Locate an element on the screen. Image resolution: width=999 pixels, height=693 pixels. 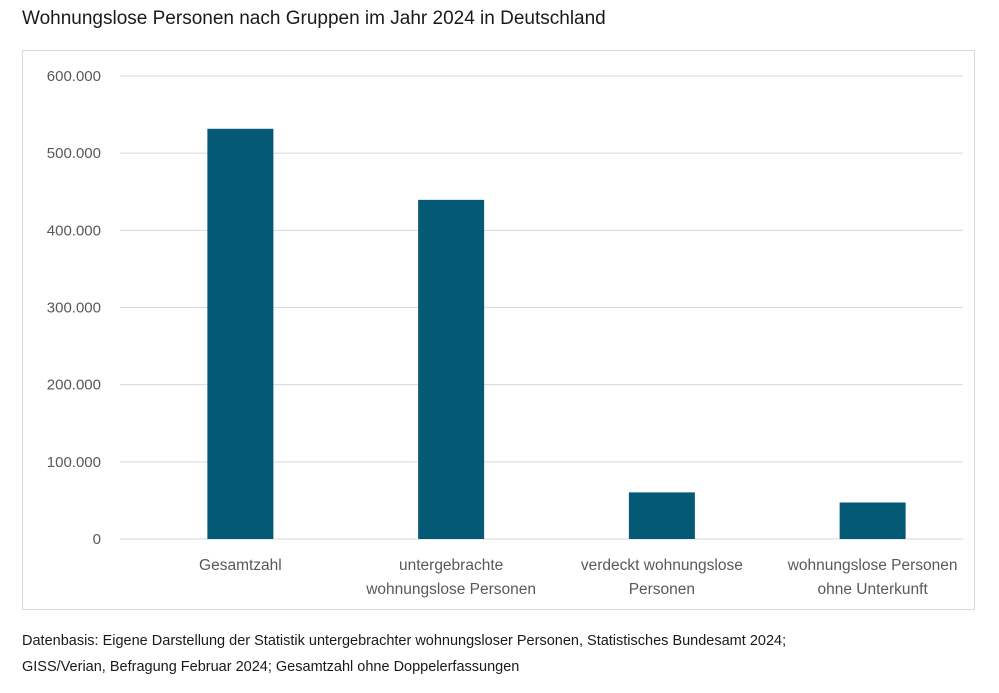
y-tick-label: 500.000 is located at coordinates (74, 153).